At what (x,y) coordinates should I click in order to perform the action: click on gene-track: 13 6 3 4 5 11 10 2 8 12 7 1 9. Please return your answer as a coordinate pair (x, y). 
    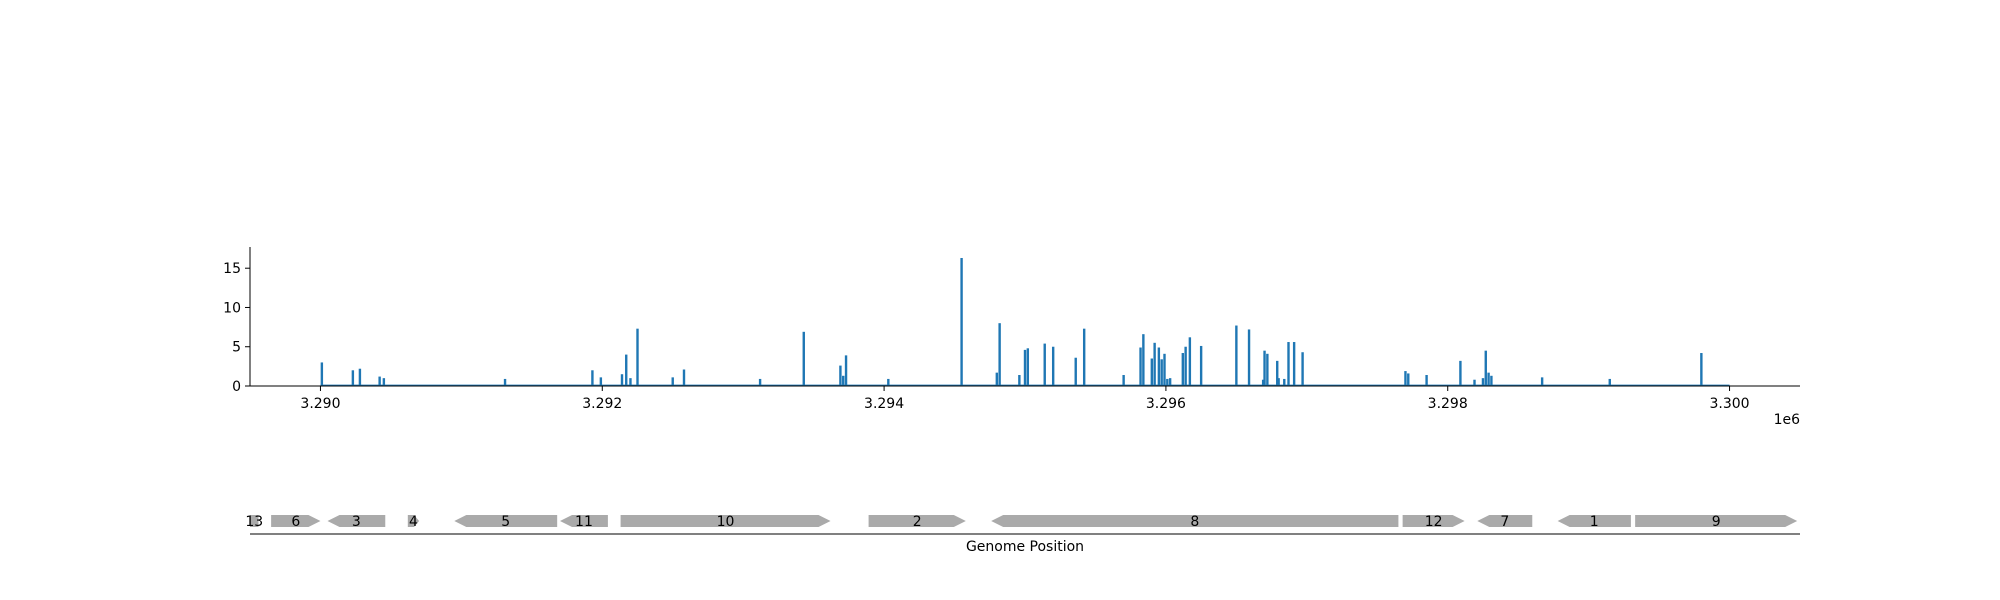
    Looking at the image, I should click on (1022, 524).